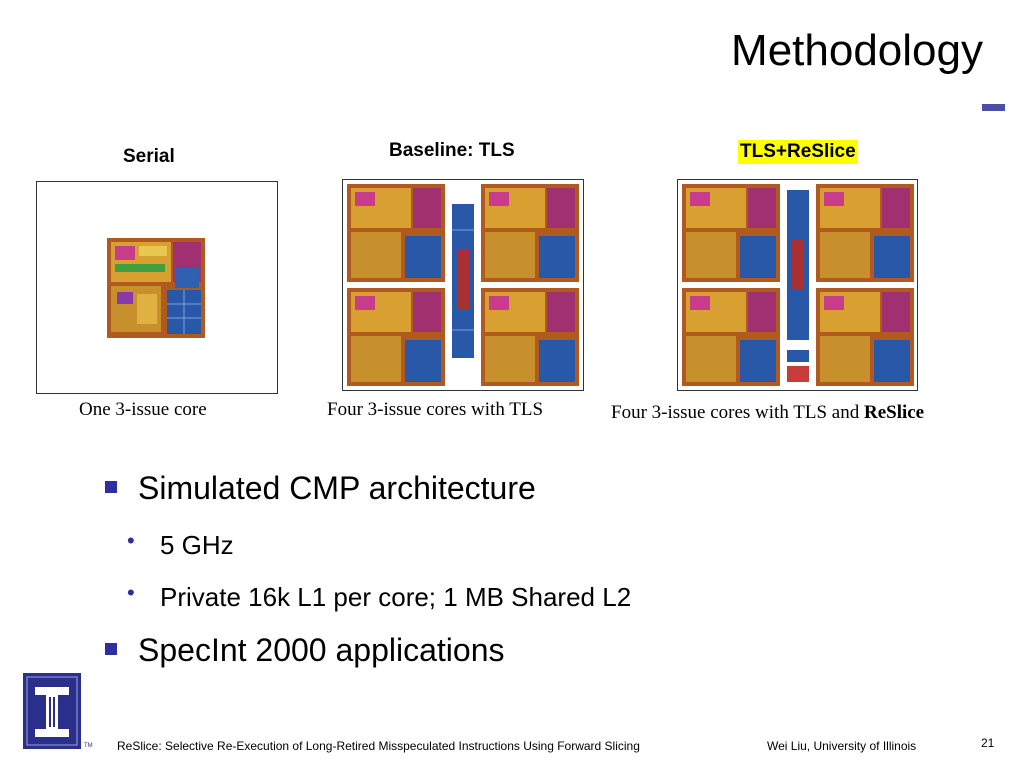 This screenshot has height=767, width=1023. Describe the element at coordinates (396, 597) in the screenshot. I see `bullet-text: Private 16k L1 per core; 1 MB Shared L2` at that location.